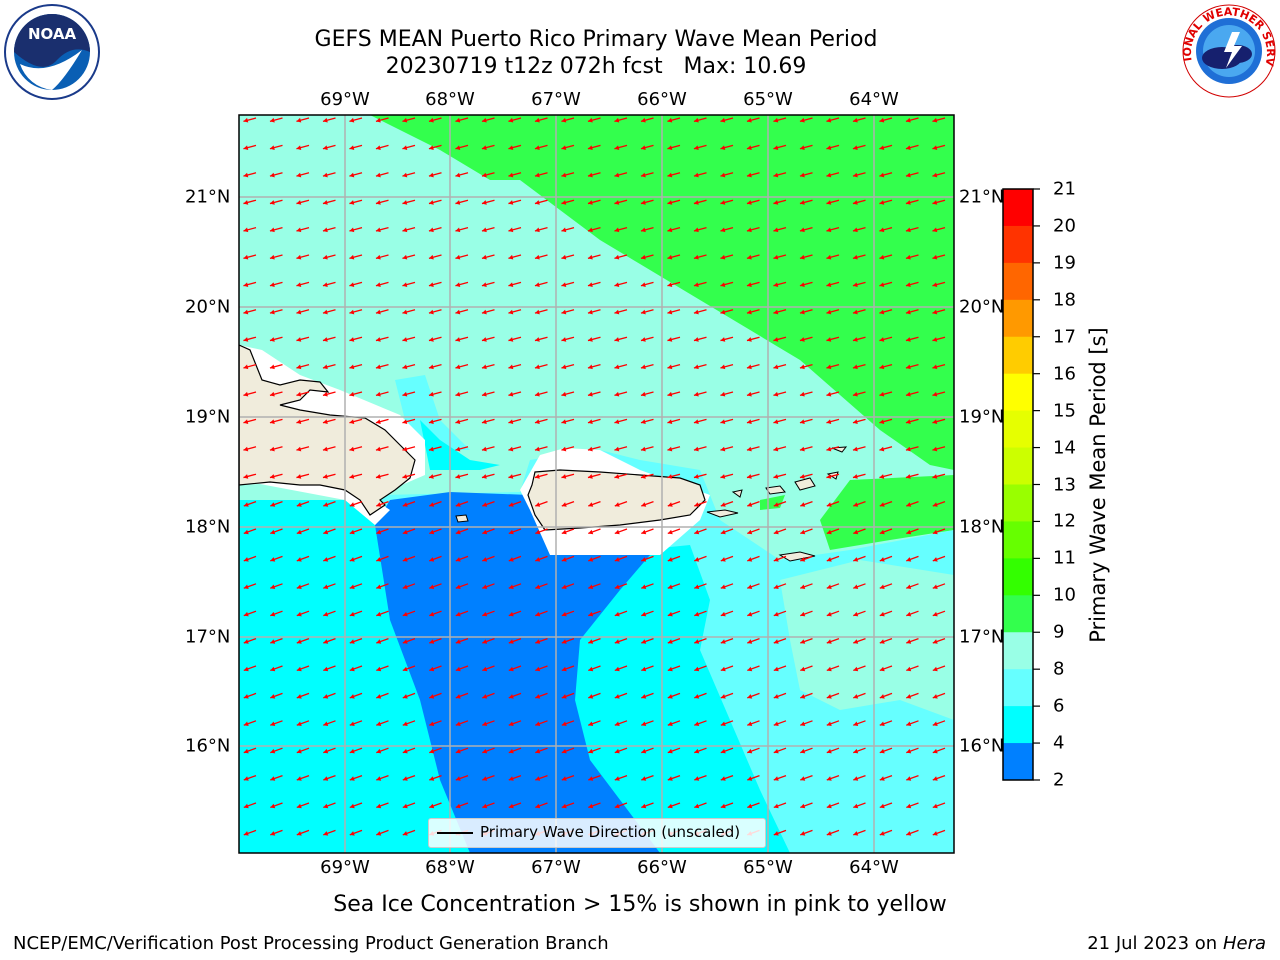  I want to click on nws-logo: NATIONAL WEATHER SERVICE, so click(1228, 50).